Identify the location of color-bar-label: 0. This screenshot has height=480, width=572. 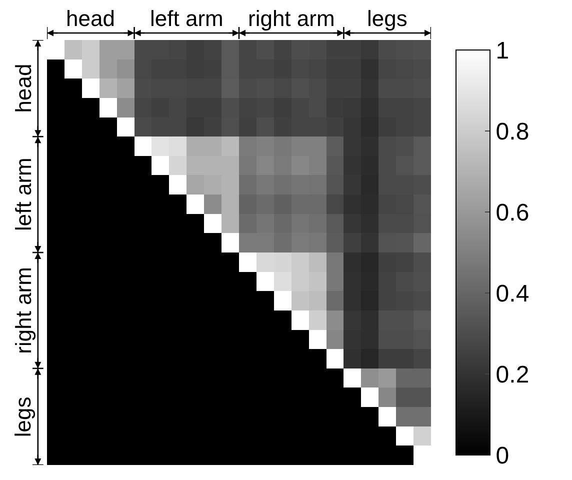
(503, 456).